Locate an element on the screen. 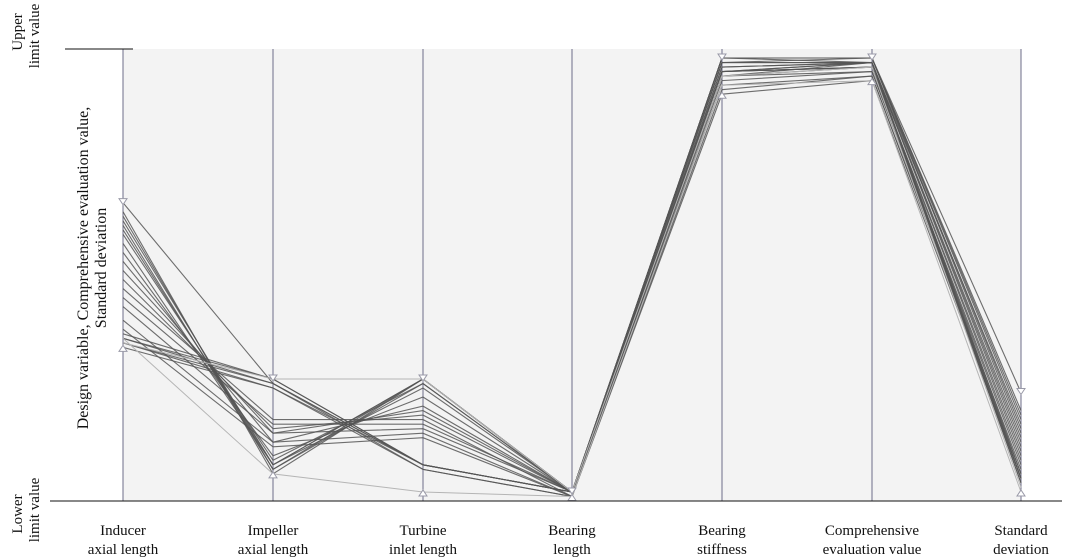 The width and height of the screenshot is (1067, 560). axis-label-7-line2: deviation is located at coordinates (1021, 550).